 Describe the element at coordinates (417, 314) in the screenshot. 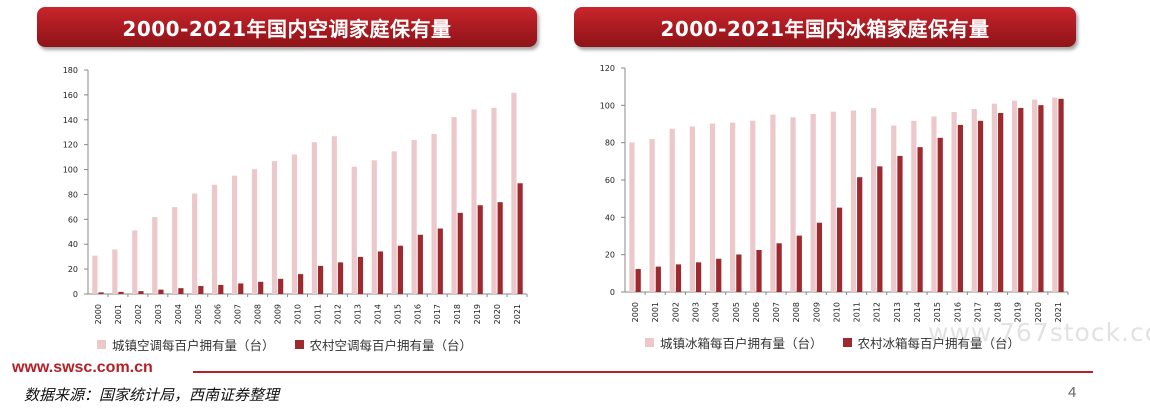

I see `x-tick-label: 2016` at that location.